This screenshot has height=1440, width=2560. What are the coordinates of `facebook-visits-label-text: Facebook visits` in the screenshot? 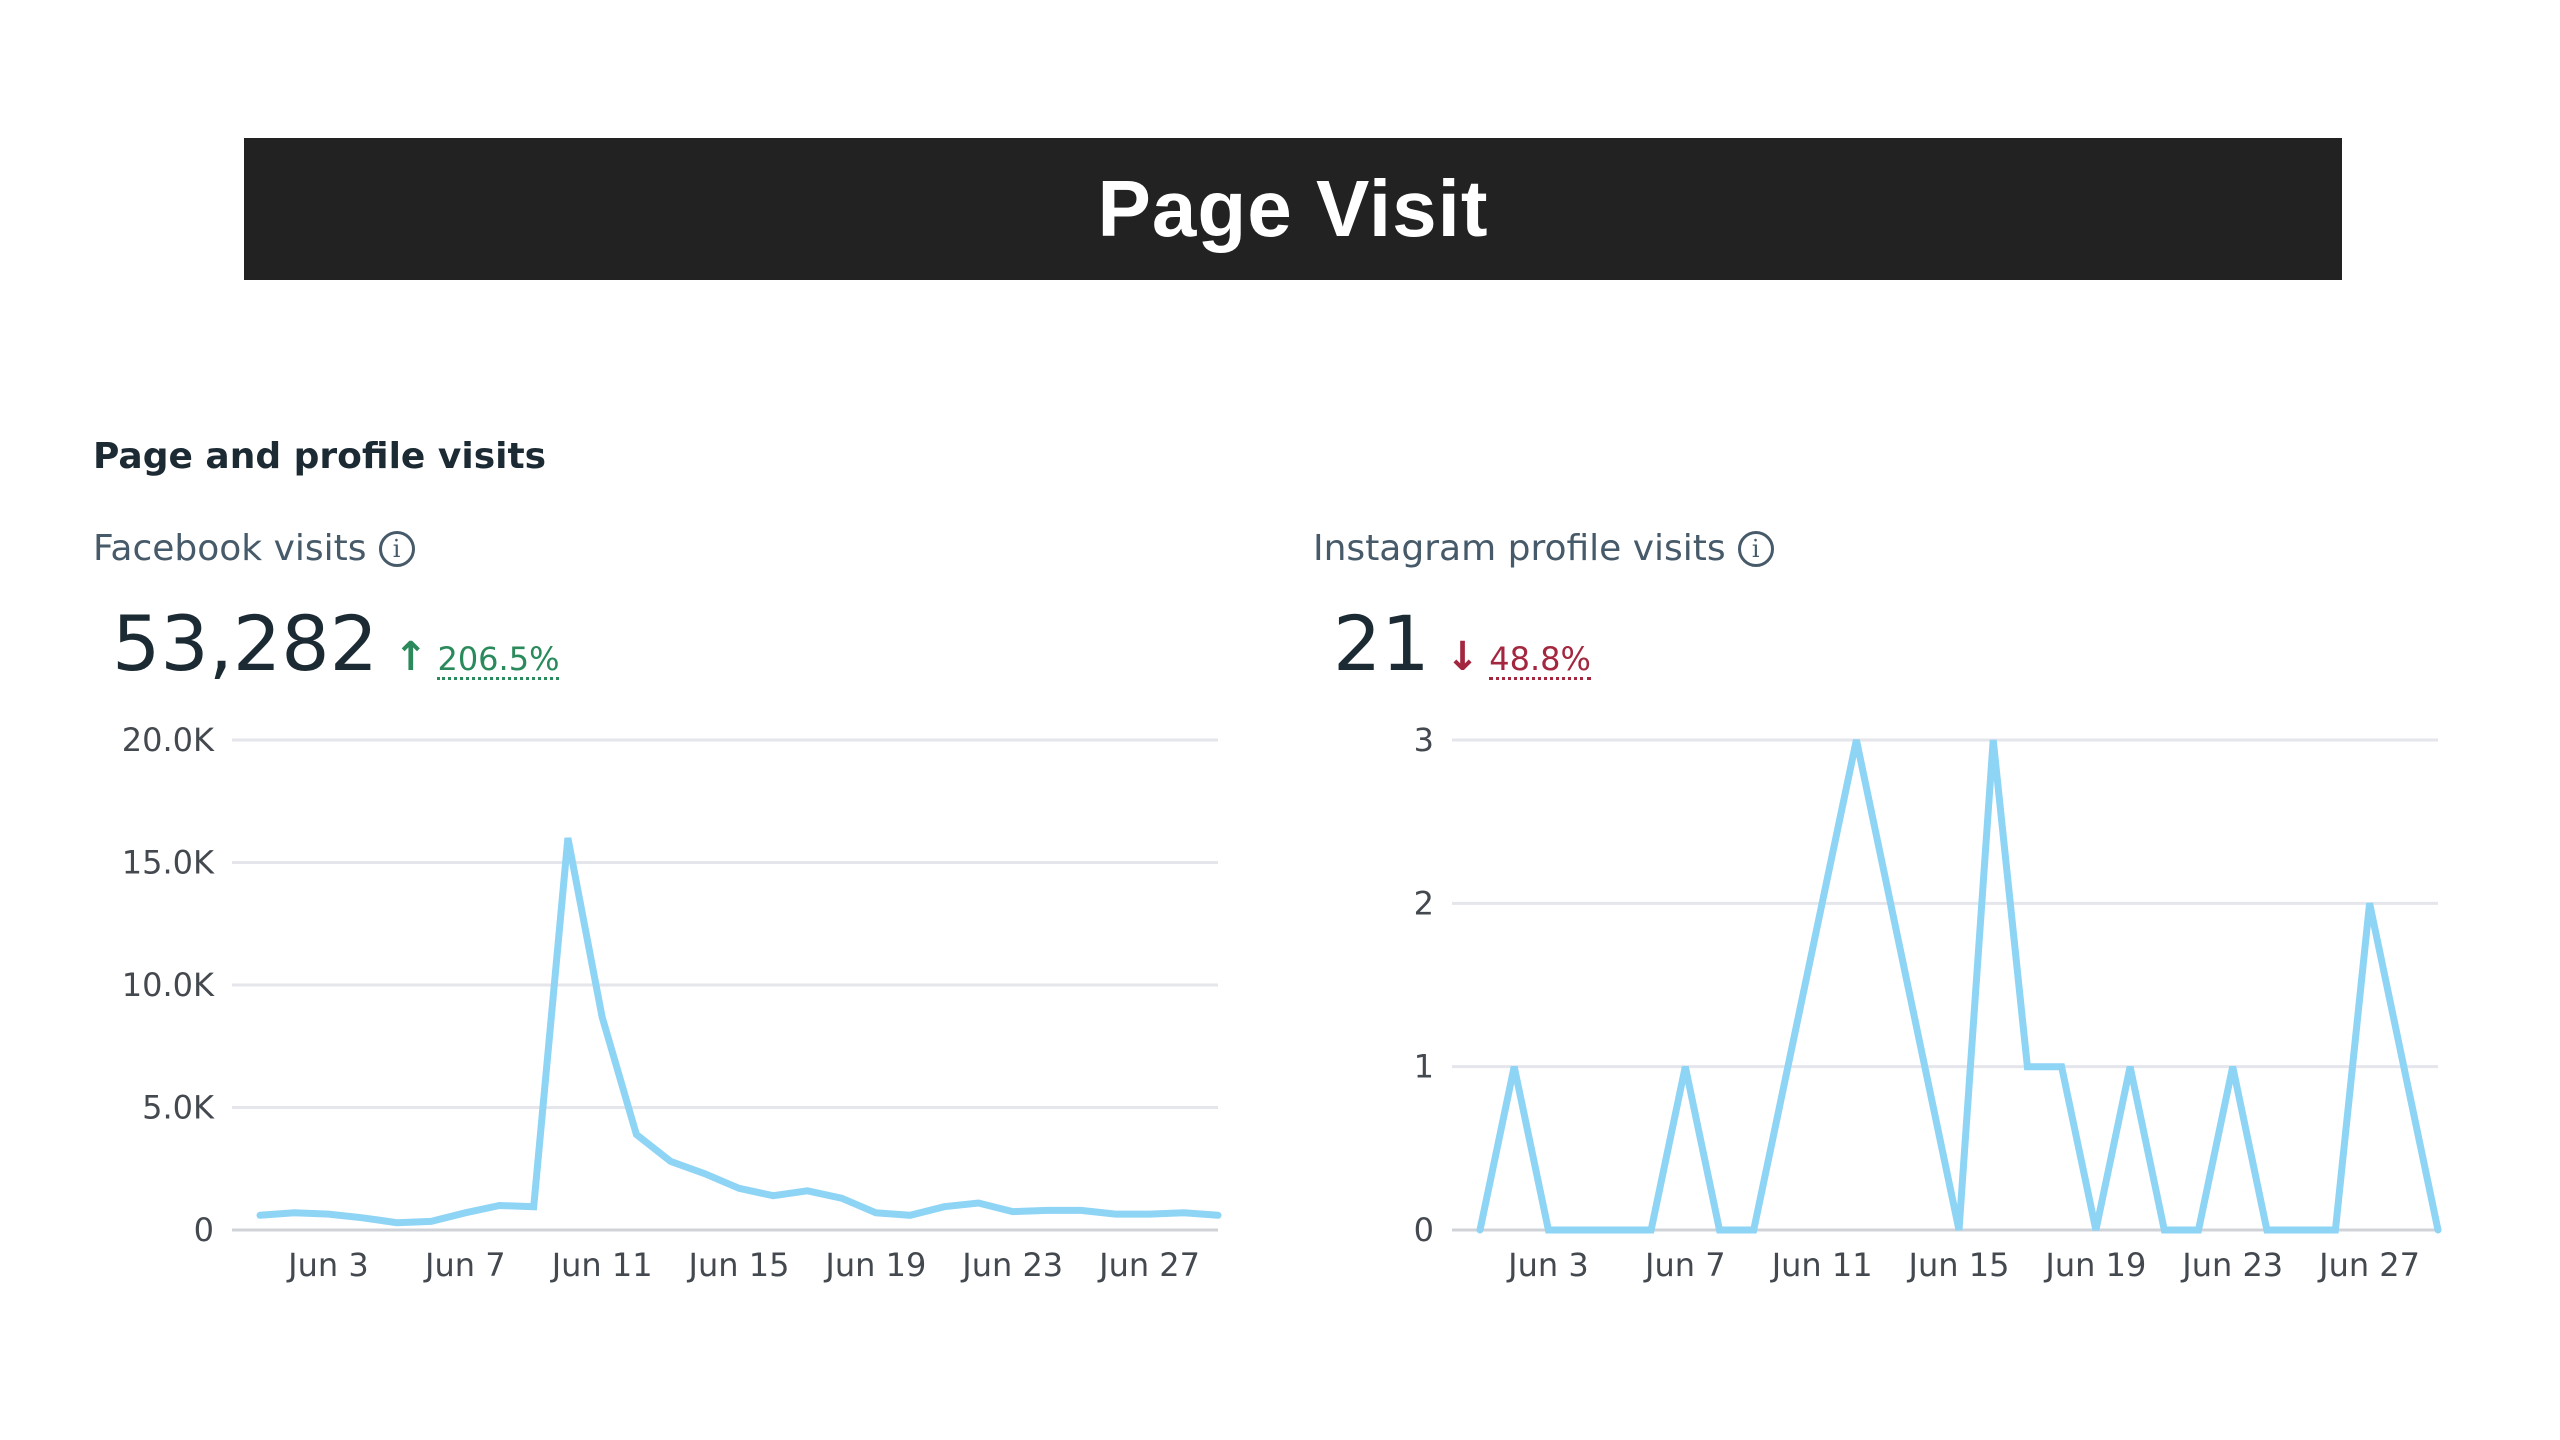 It's located at (230, 548).